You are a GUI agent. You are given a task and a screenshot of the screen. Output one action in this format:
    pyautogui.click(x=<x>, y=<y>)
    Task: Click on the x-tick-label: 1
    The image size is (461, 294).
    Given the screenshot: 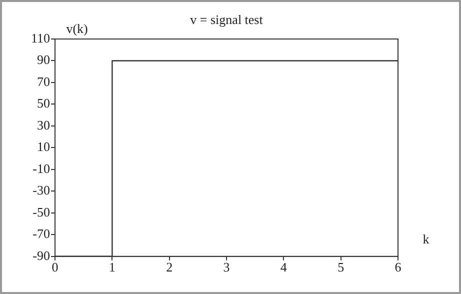 What is the action you would take?
    pyautogui.click(x=112, y=267)
    